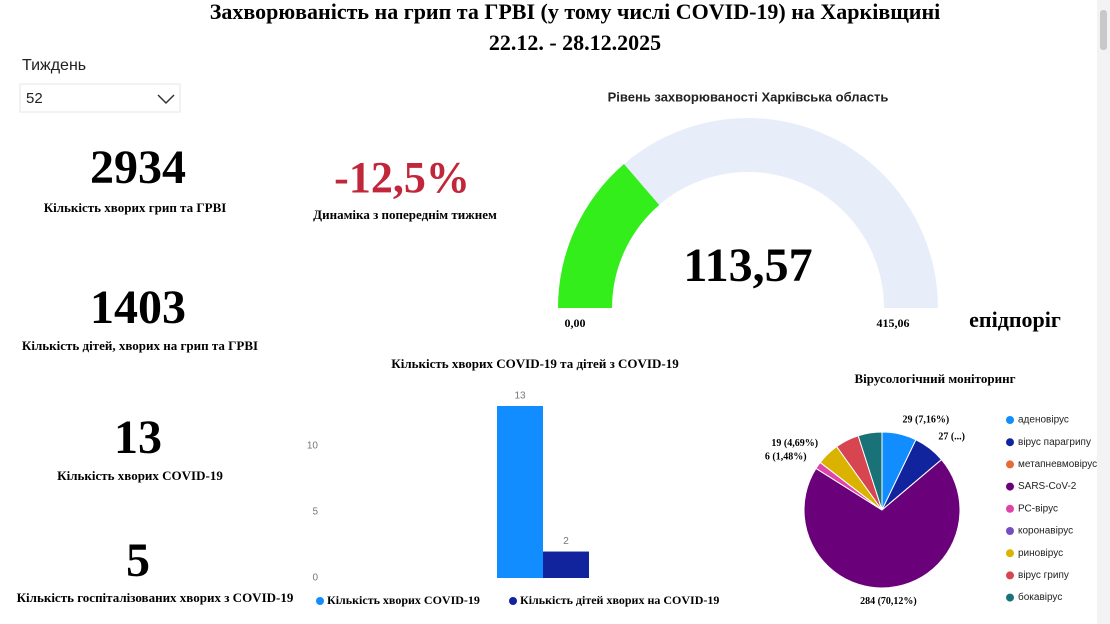 This screenshot has height=624, width=1110. What do you see at coordinates (1015, 319) in the screenshot?
I see `gauge-annotation: епідпоріг` at bounding box center [1015, 319].